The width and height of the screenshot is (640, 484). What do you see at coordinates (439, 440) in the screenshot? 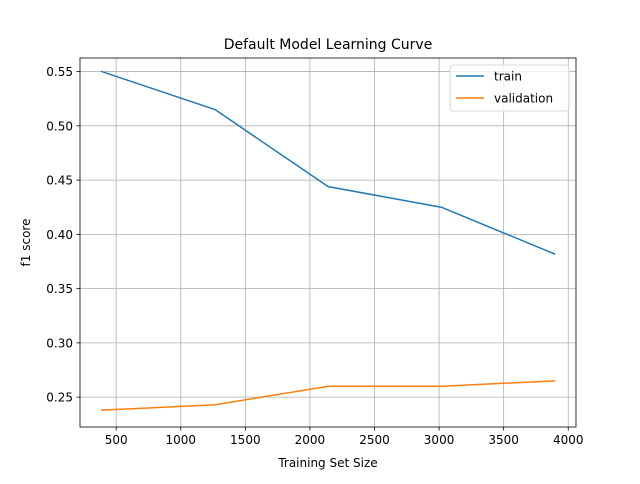
I see `x-tick-label: 3000` at bounding box center [439, 440].